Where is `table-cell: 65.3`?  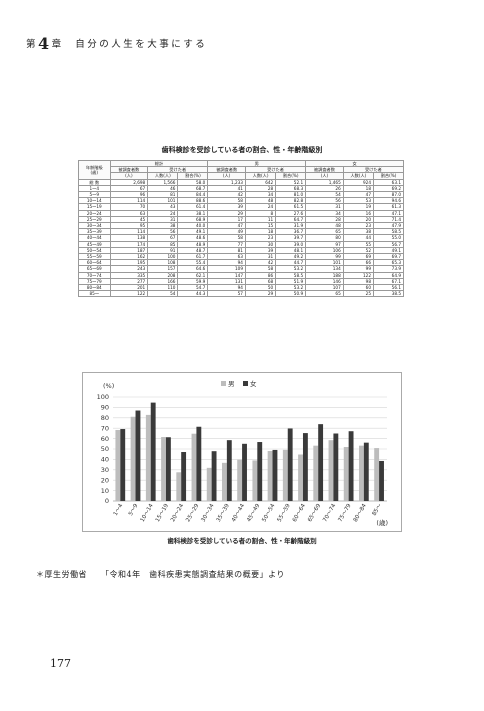 table-cell: 65.3 is located at coordinates (388, 263).